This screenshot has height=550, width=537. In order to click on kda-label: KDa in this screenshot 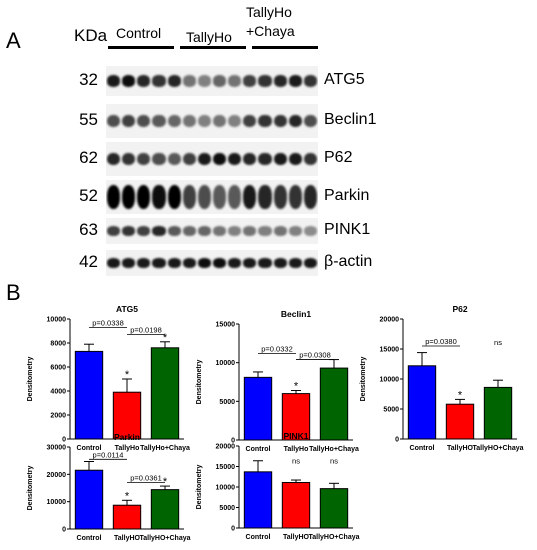, I will do `click(91, 35)`.